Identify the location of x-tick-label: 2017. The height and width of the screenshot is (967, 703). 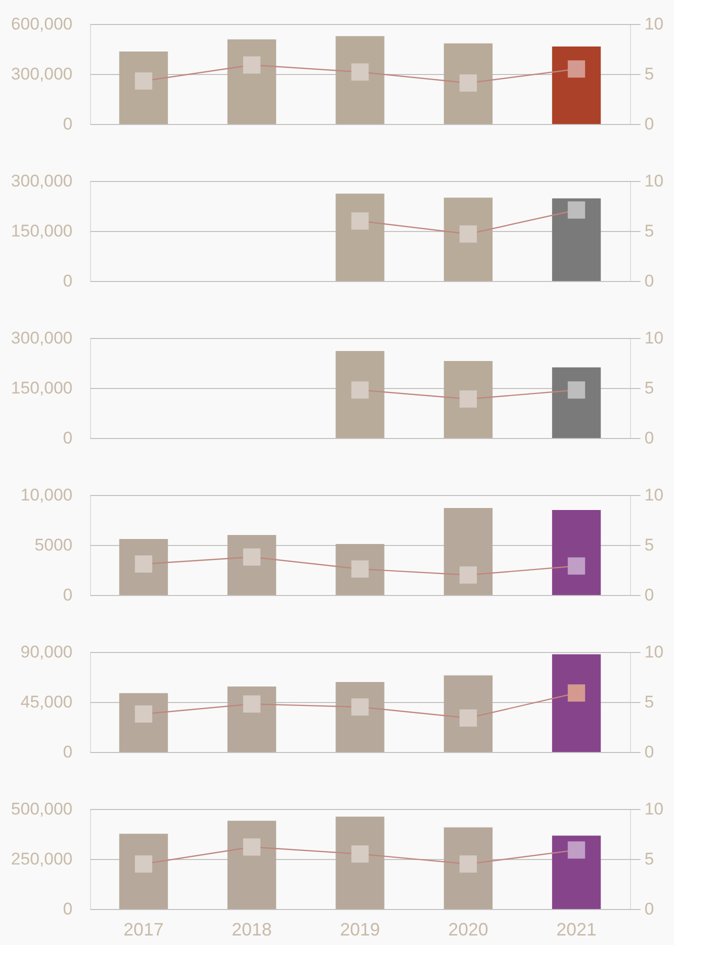
(144, 930).